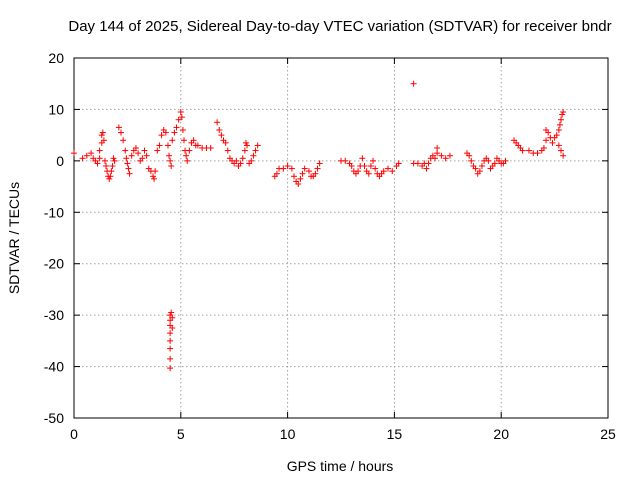 This screenshot has width=640, height=480. I want to click on x-tick-label: 10, so click(288, 434).